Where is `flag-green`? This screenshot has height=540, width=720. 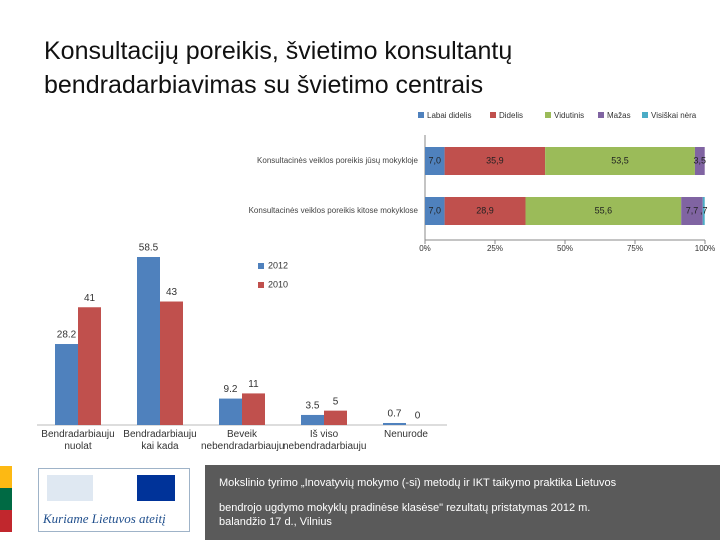 flag-green is located at coordinates (6, 499).